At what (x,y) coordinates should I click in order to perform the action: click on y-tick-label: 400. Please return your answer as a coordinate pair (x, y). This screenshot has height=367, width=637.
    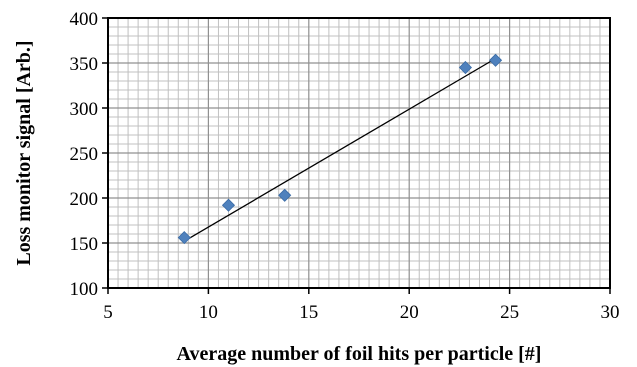
    Looking at the image, I should click on (84, 19).